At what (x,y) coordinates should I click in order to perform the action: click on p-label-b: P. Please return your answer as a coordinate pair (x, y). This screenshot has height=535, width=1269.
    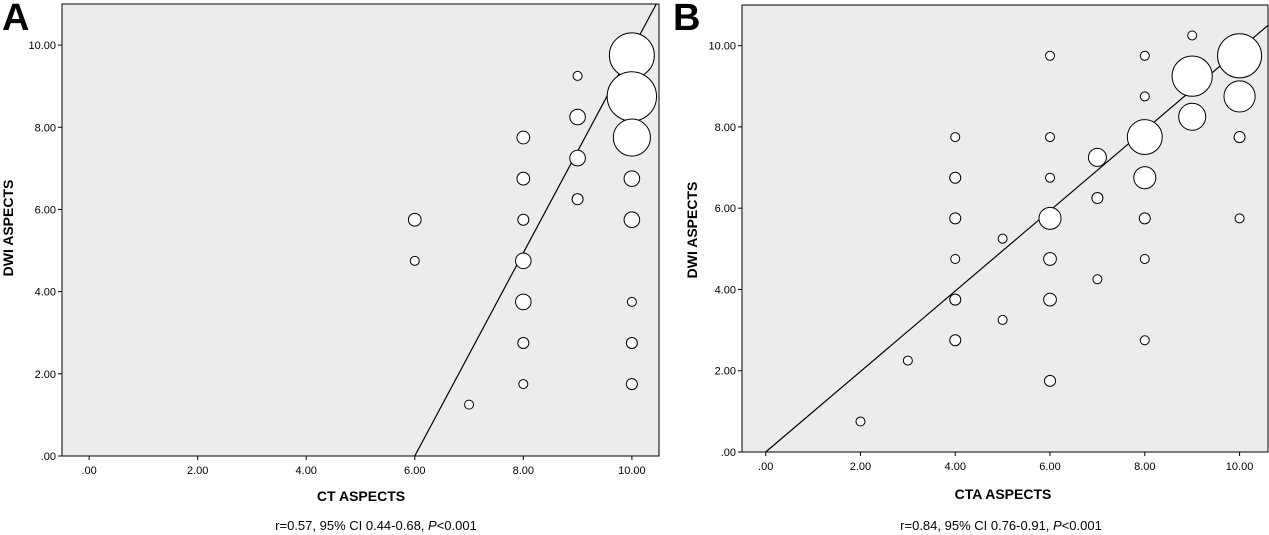
    Looking at the image, I should click on (1057, 525).